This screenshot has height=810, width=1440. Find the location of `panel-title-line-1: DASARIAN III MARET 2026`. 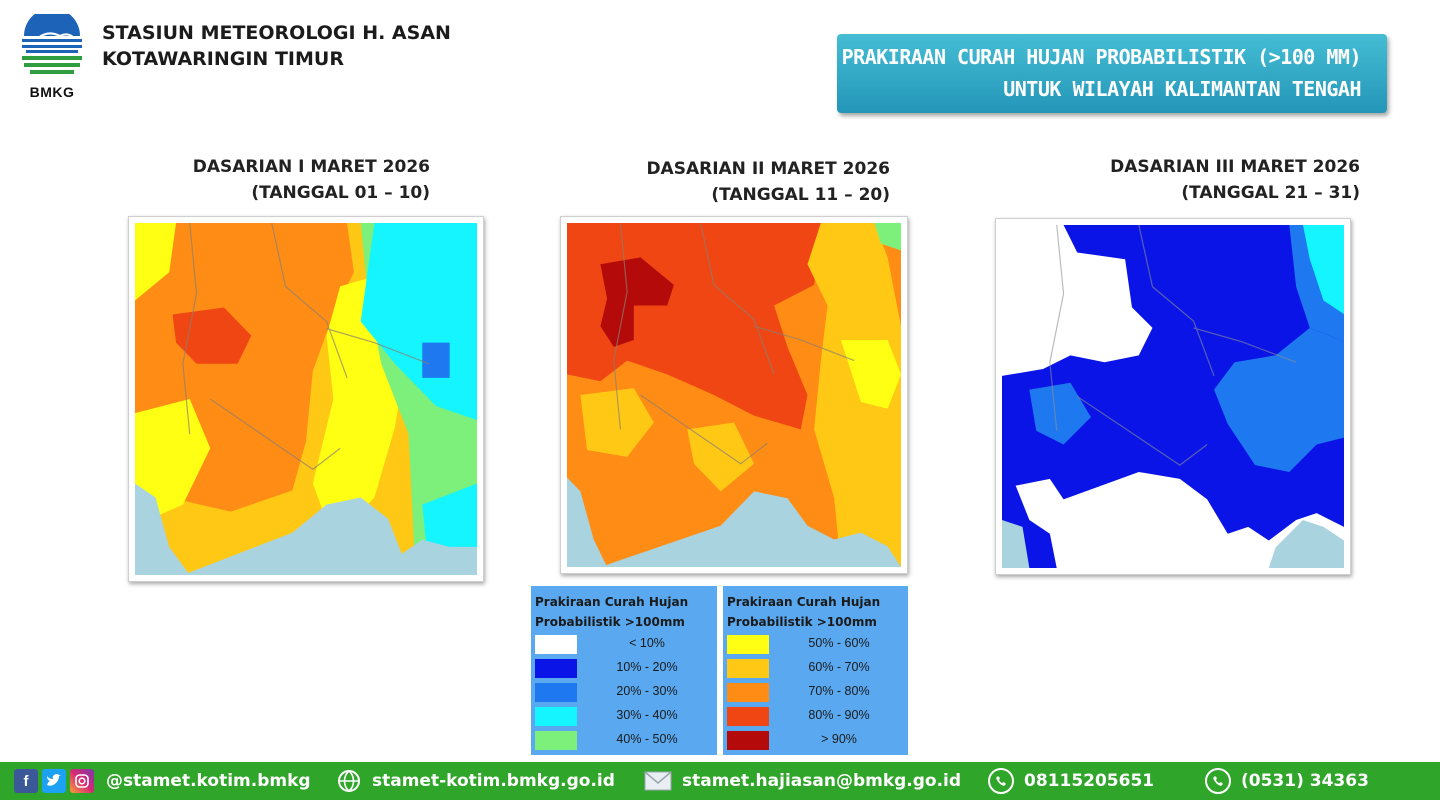

panel-title-line-1: DASARIAN III MARET 2026 is located at coordinates (1235, 167).